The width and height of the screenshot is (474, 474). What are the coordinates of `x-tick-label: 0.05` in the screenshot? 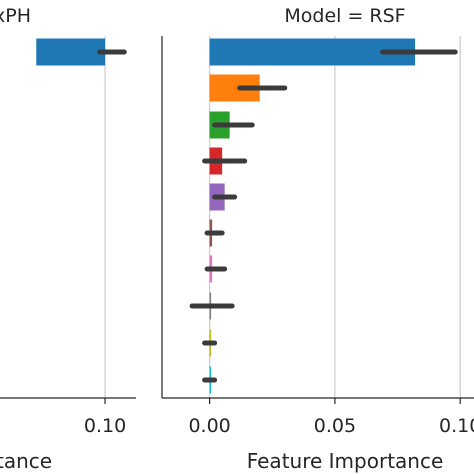 It's located at (335, 426).